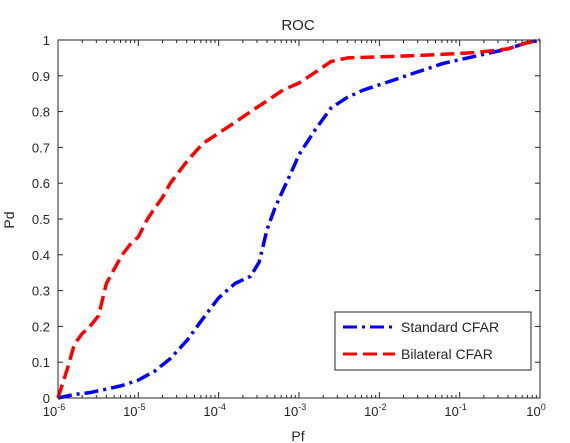  What do you see at coordinates (9, 219) in the screenshot?
I see `y-axis-label: Pd` at bounding box center [9, 219].